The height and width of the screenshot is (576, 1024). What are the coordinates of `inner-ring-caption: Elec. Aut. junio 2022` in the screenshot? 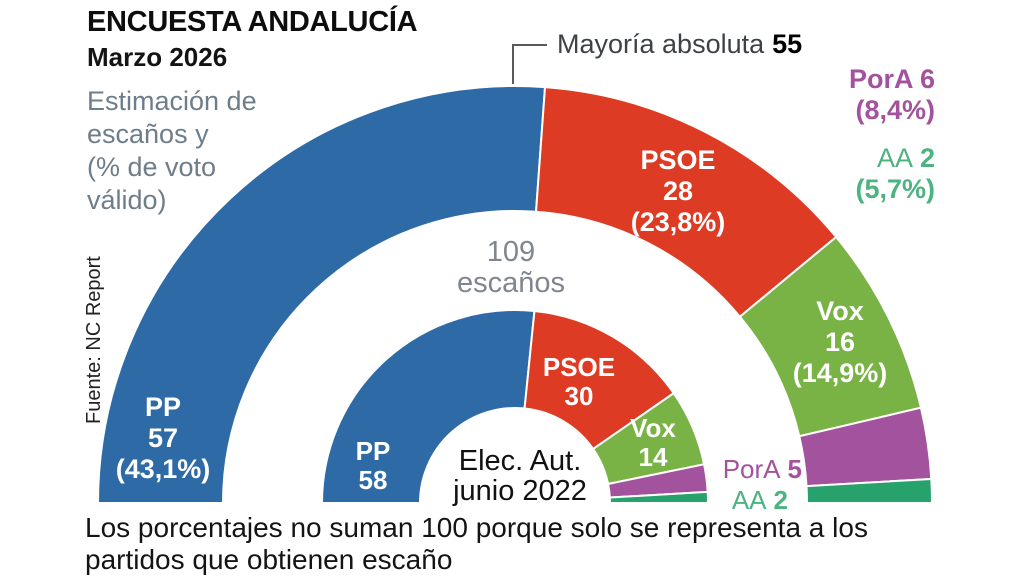 It's located at (520, 476).